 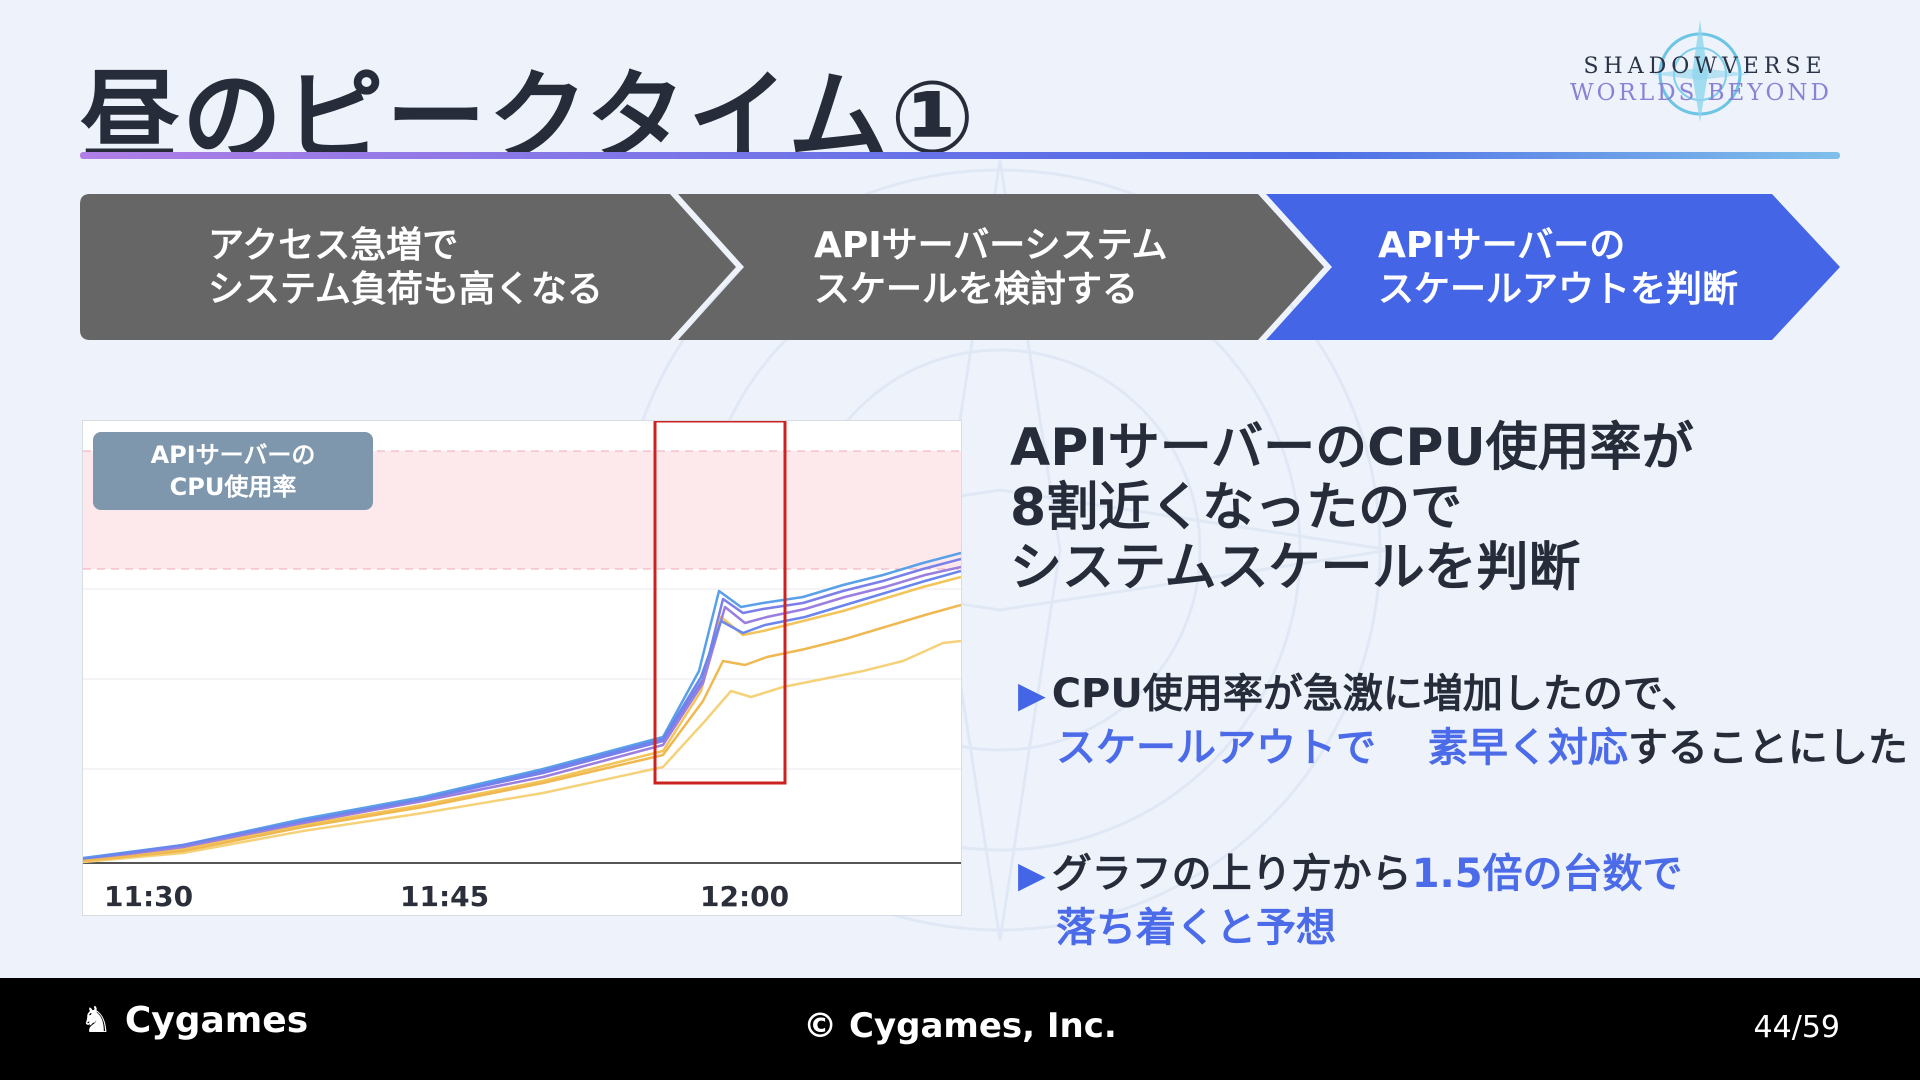 What do you see at coordinates (1705, 66) in the screenshot?
I see `logo-line1: SHADOWVERSE` at bounding box center [1705, 66].